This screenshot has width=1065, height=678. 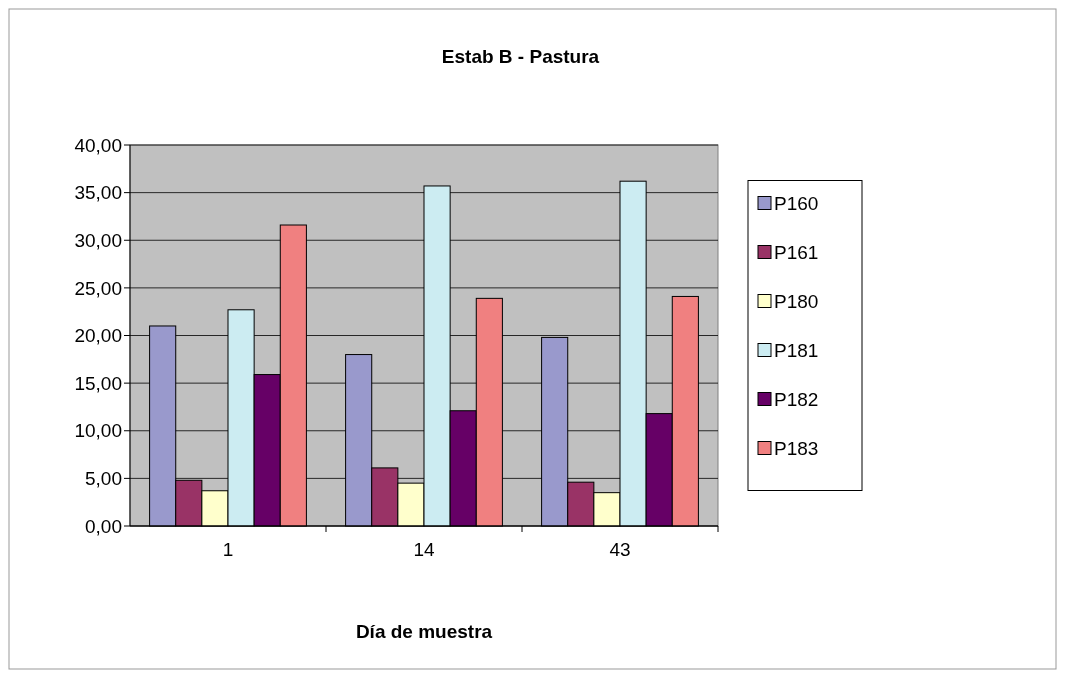 What do you see at coordinates (424, 631) in the screenshot?
I see `x-axis-title: Día de muestra` at bounding box center [424, 631].